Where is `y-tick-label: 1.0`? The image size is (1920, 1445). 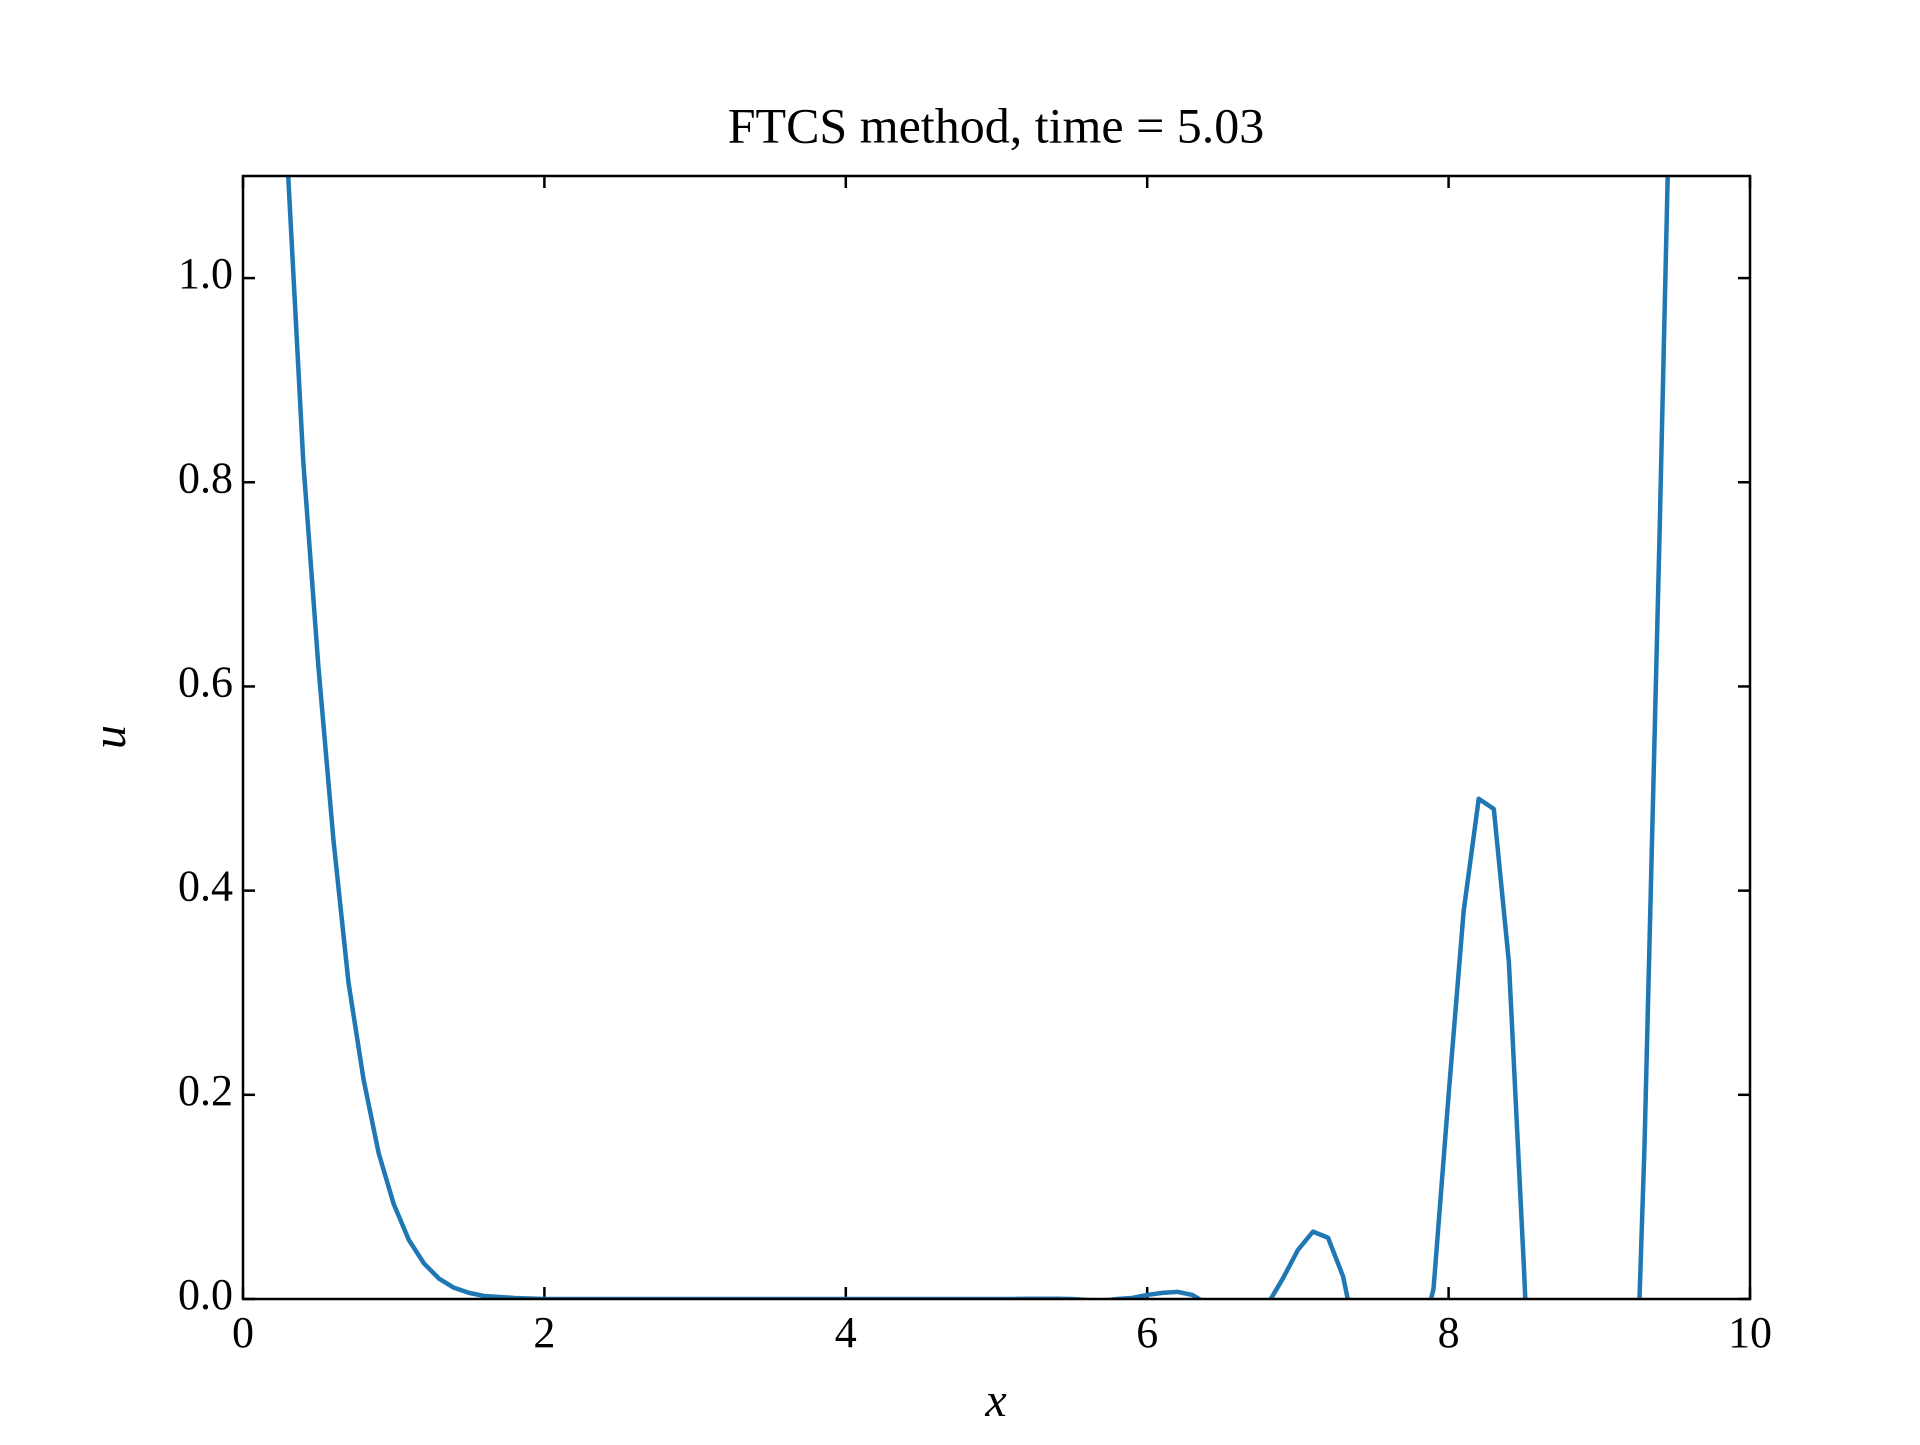 y-tick-label: 1.0 is located at coordinates (205, 273).